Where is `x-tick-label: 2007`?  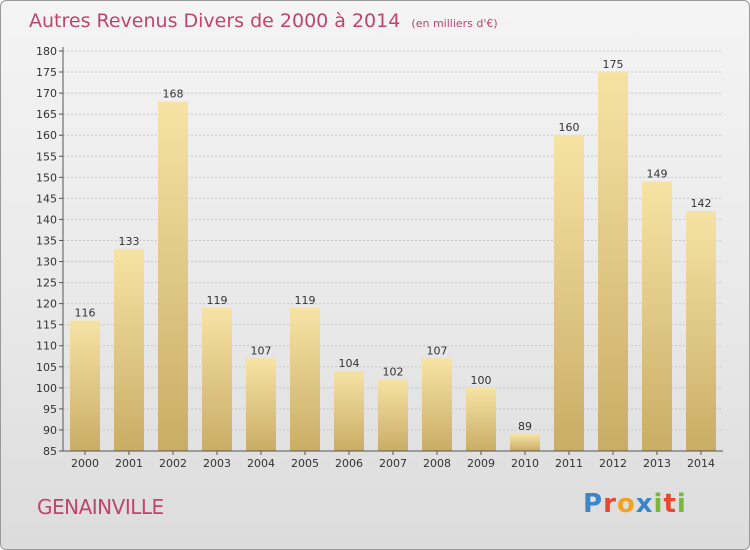 x-tick-label: 2007 is located at coordinates (393, 463).